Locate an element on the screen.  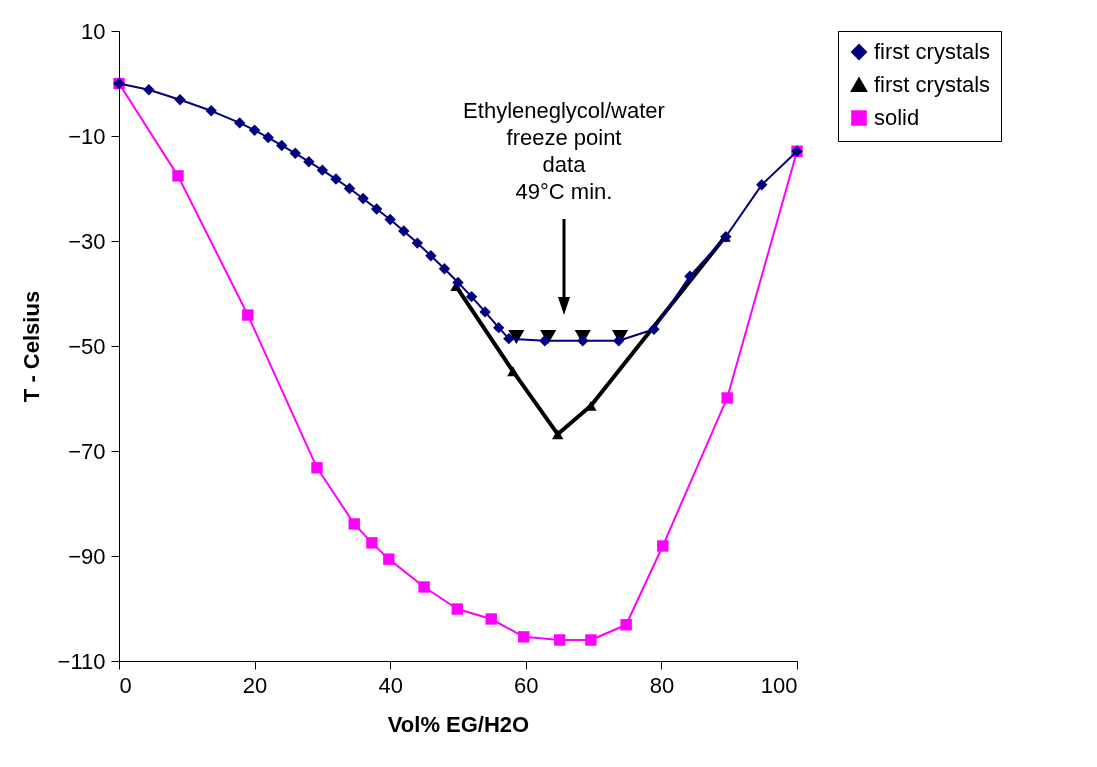
annotation: Ethyleneglycol/water freeze point data 49°C min. is located at coordinates (564, 151).